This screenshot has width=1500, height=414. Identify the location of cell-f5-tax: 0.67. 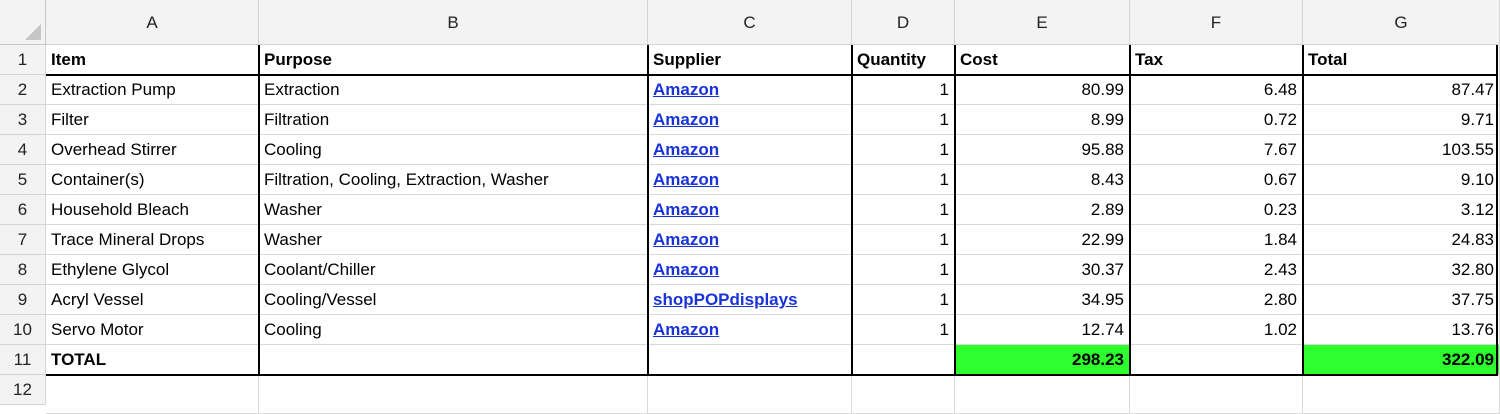
(1216, 180).